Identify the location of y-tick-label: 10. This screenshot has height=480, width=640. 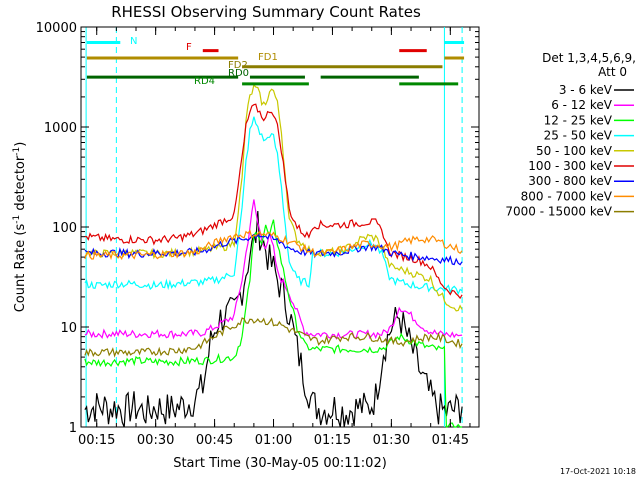
(68, 328).